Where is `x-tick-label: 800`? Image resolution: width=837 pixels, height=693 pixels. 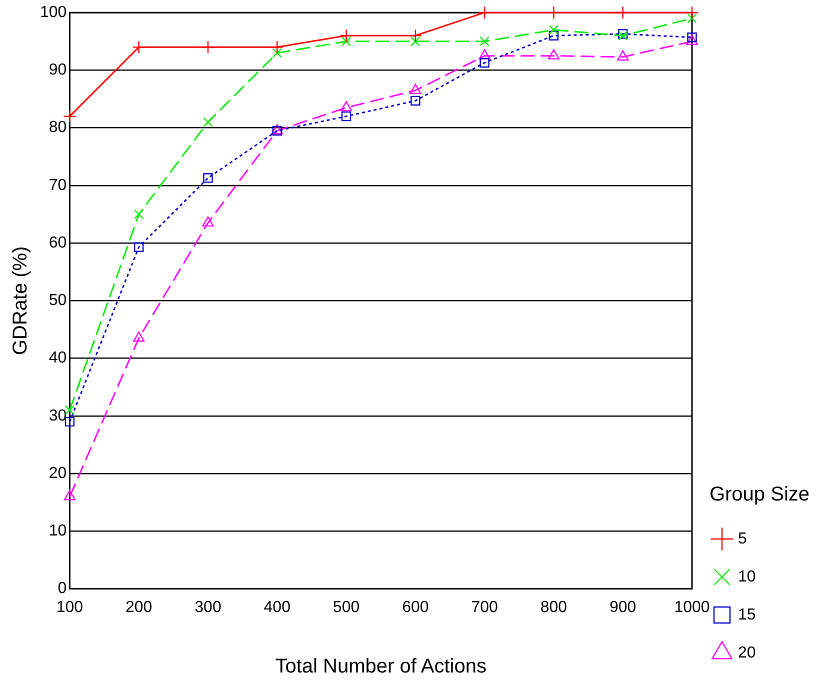
x-tick-label: 800 is located at coordinates (554, 607).